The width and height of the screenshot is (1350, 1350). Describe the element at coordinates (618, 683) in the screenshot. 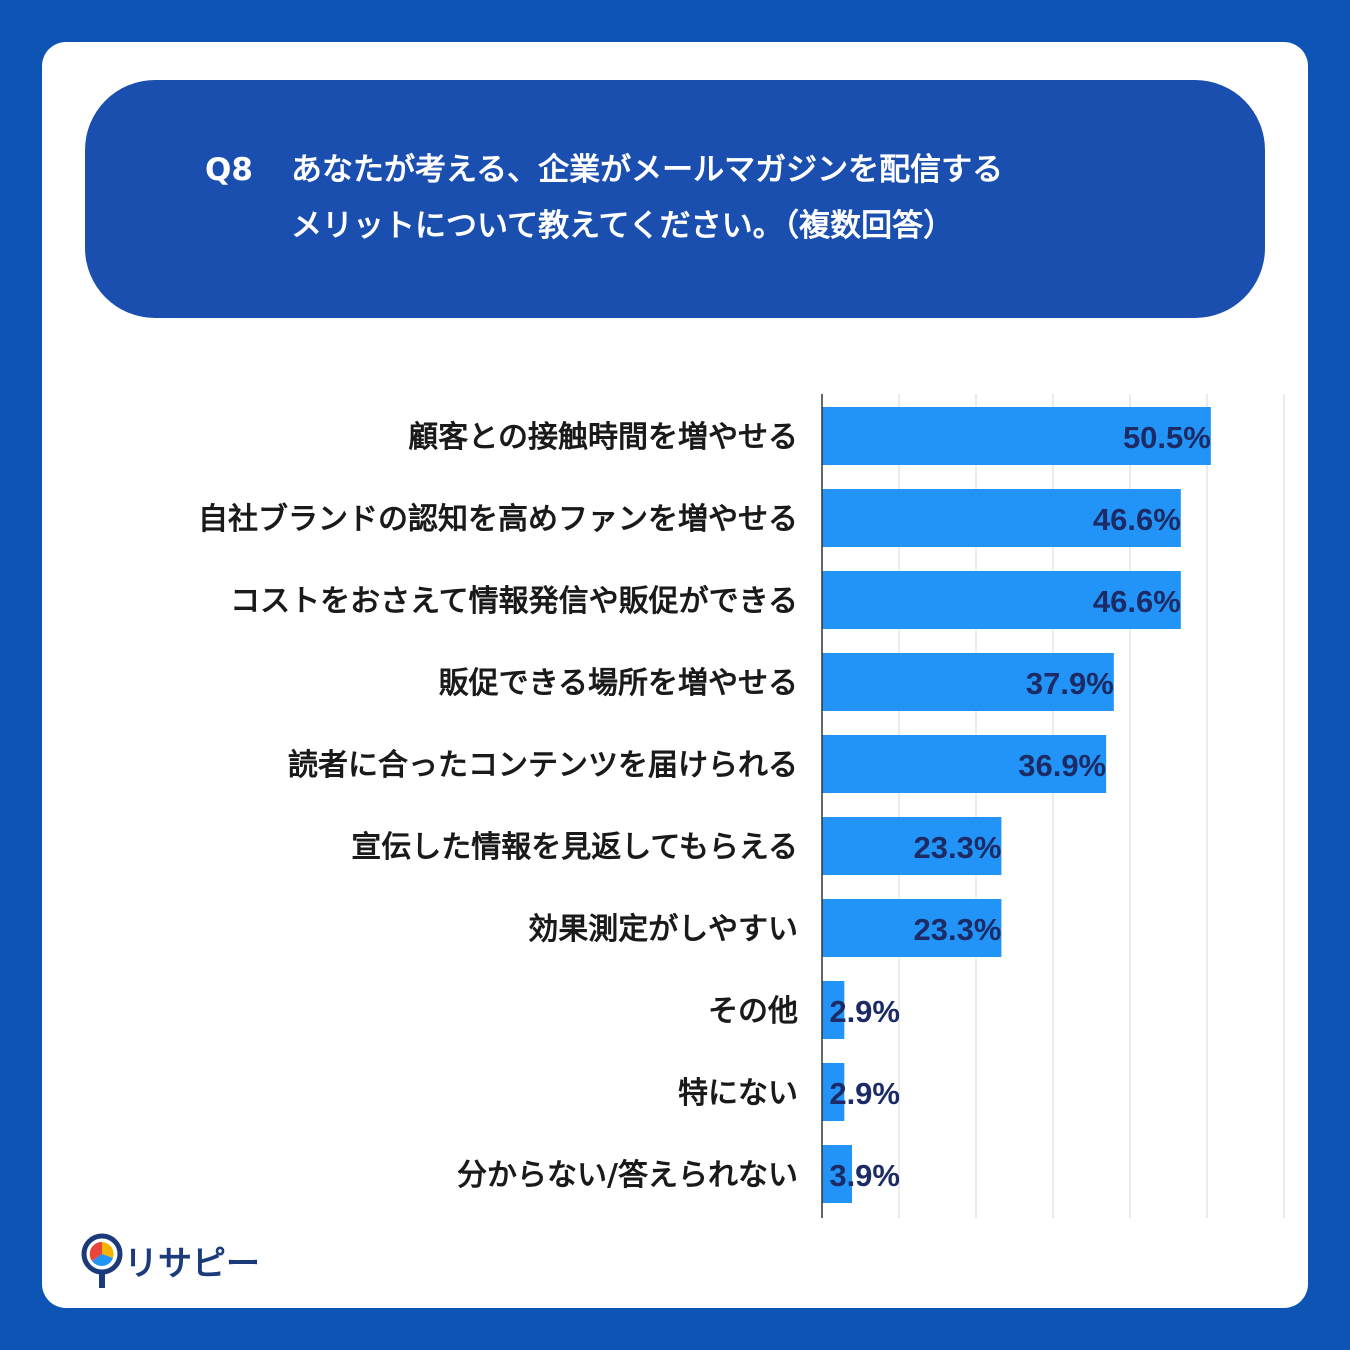

I see `category-label: 販促できる場所を増やせる` at that location.